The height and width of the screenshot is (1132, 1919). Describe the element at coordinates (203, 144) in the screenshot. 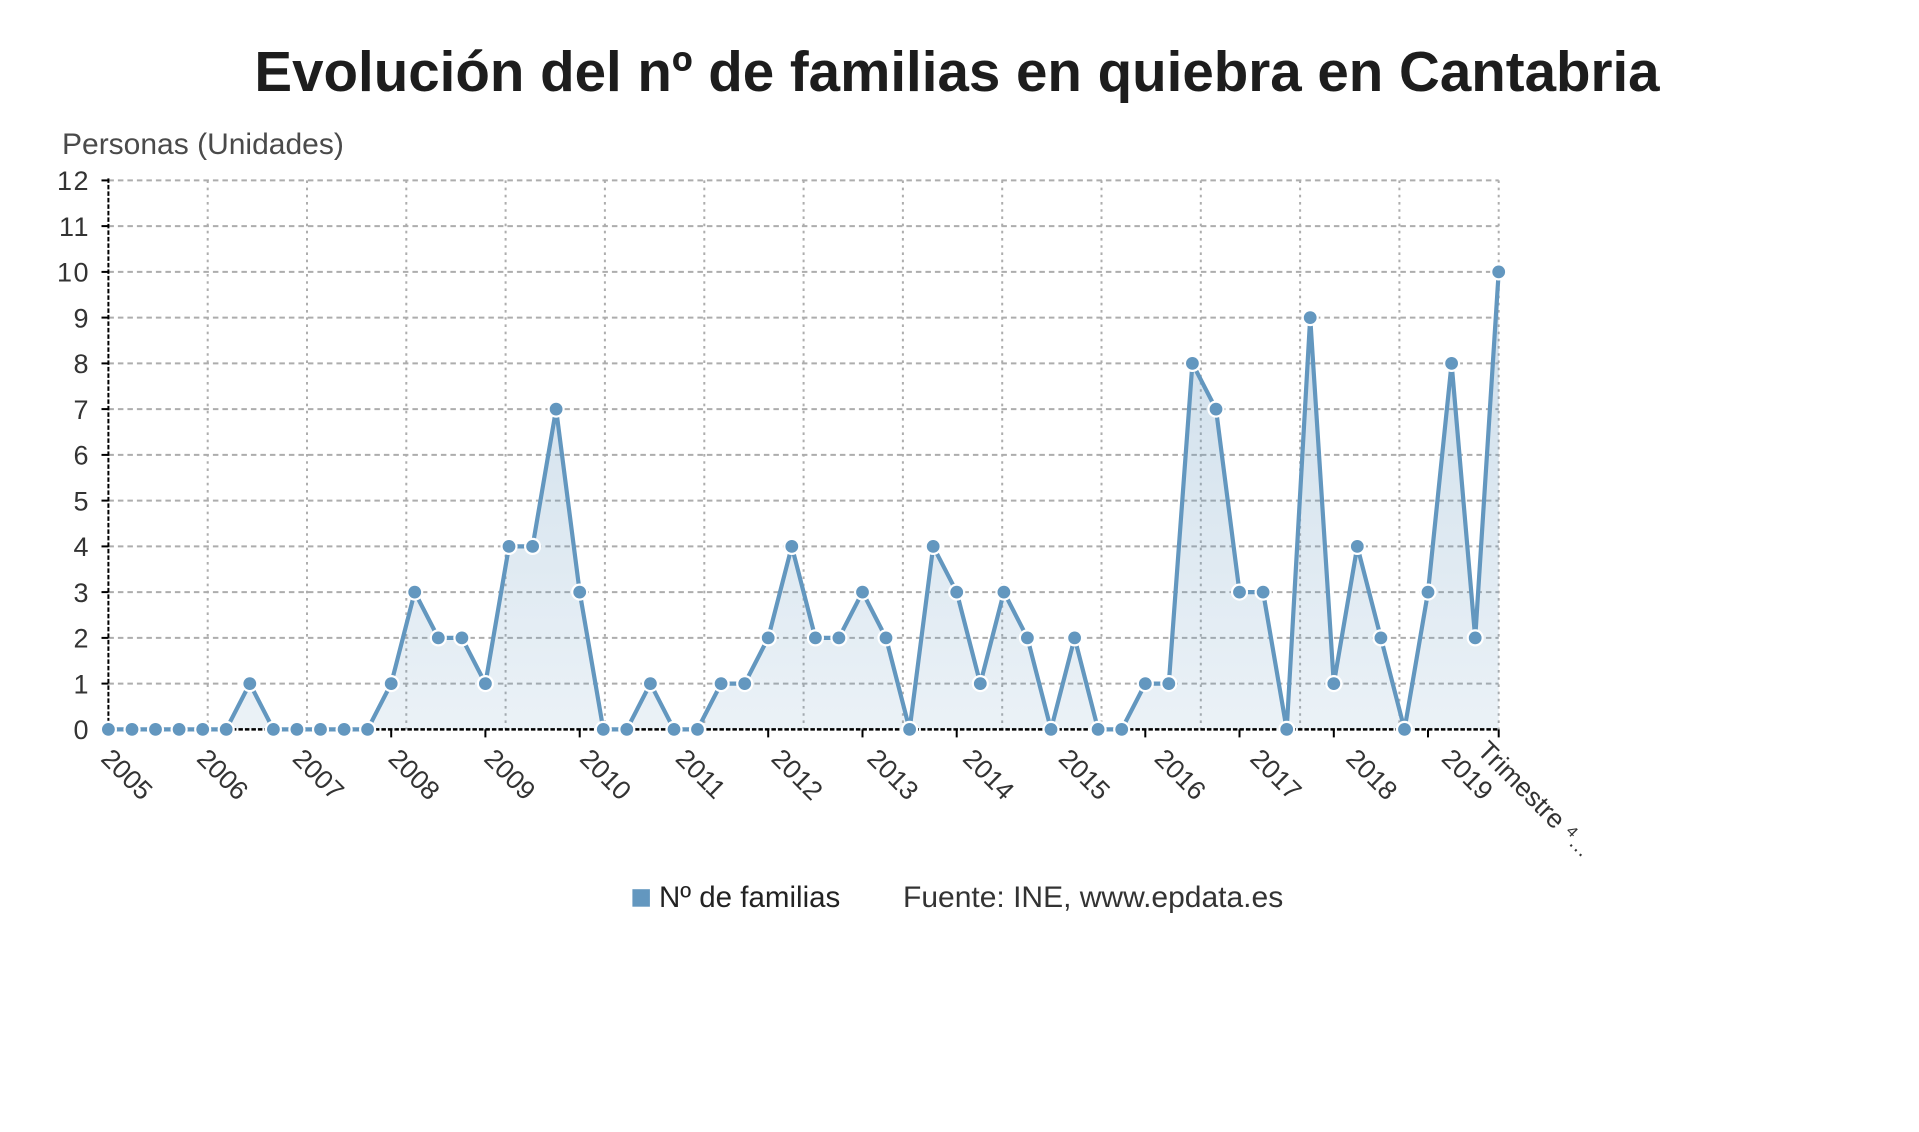

I see `svg-text: Personas (Unidades)` at that location.